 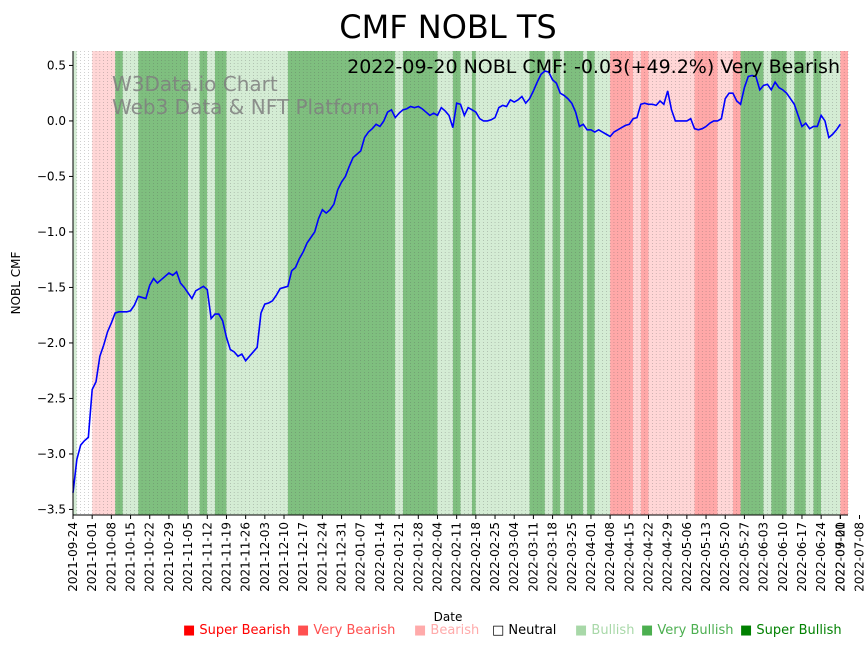 I want to click on legend-swatch-icon: □, so click(x=500, y=630).